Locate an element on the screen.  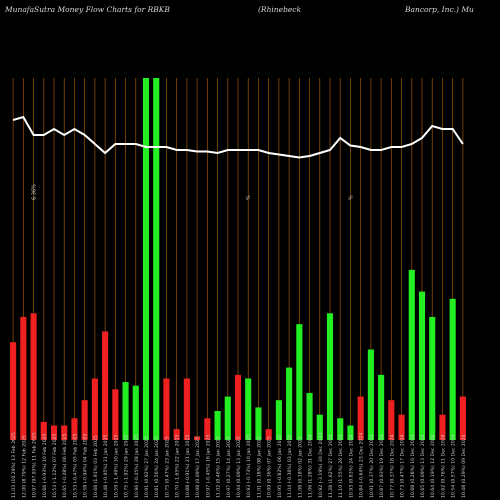
x-tick-label: 10.93 (0.83%) 24 Dec 2024 is located at coordinates (351, 466).